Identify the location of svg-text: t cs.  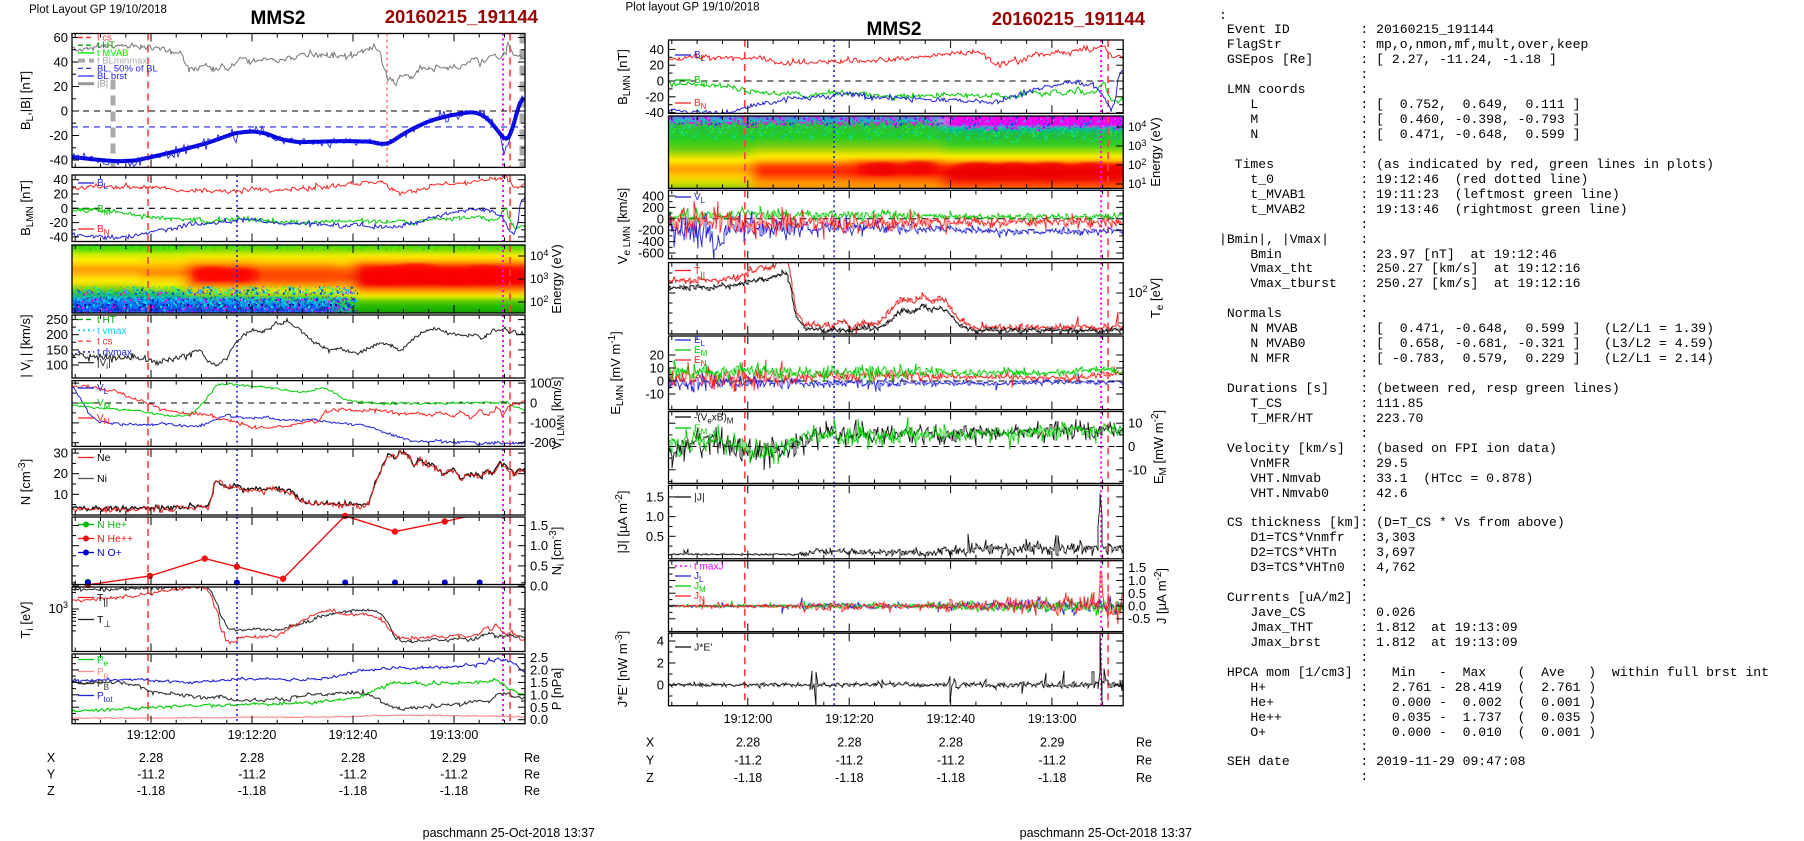
(105, 342).